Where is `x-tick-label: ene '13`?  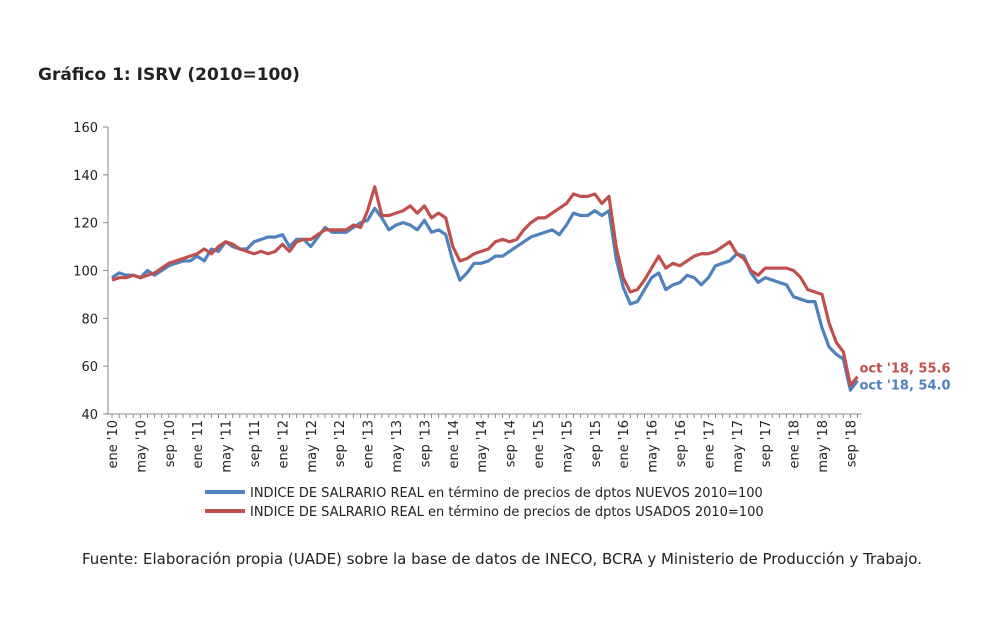
x-tick-label: ene '13 is located at coordinates (369, 444).